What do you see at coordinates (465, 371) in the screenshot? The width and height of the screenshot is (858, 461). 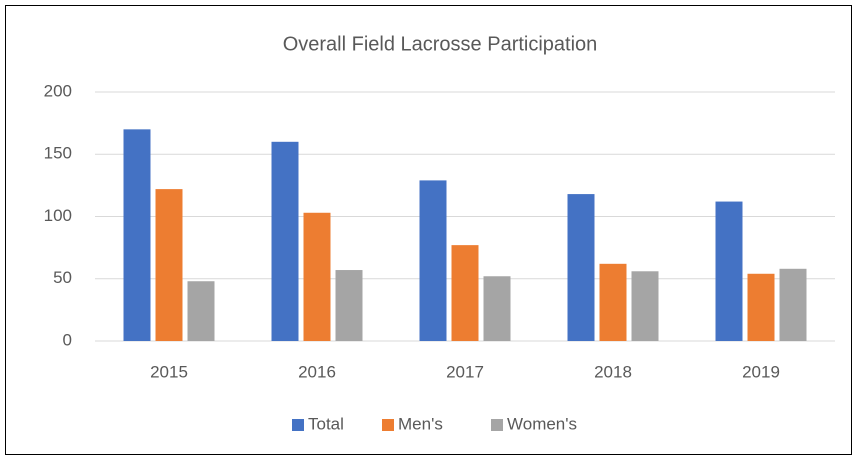 I see `x-tick-label: 2017` at bounding box center [465, 371].